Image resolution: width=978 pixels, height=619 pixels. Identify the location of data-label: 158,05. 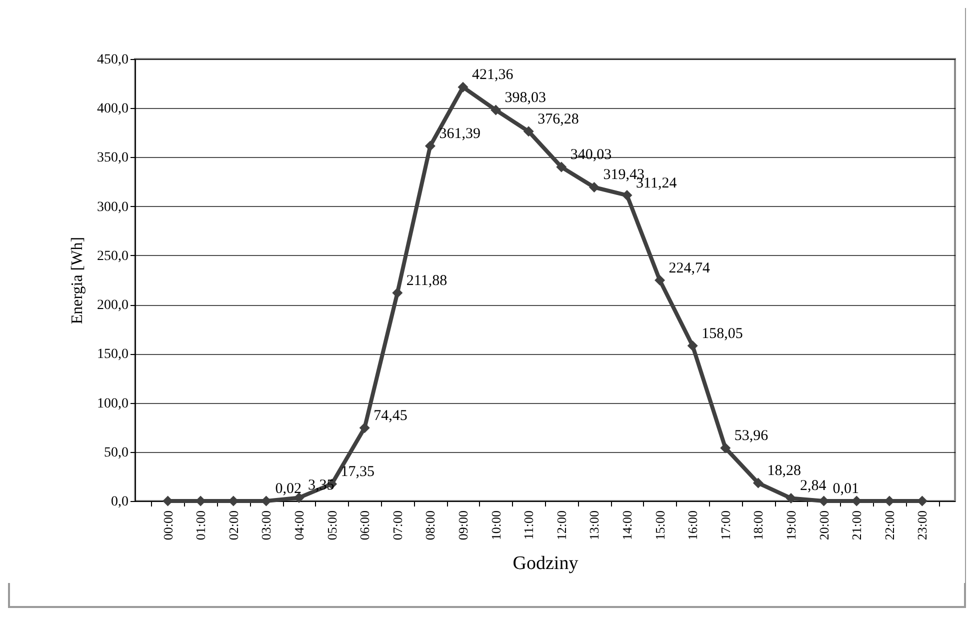
(722, 334).